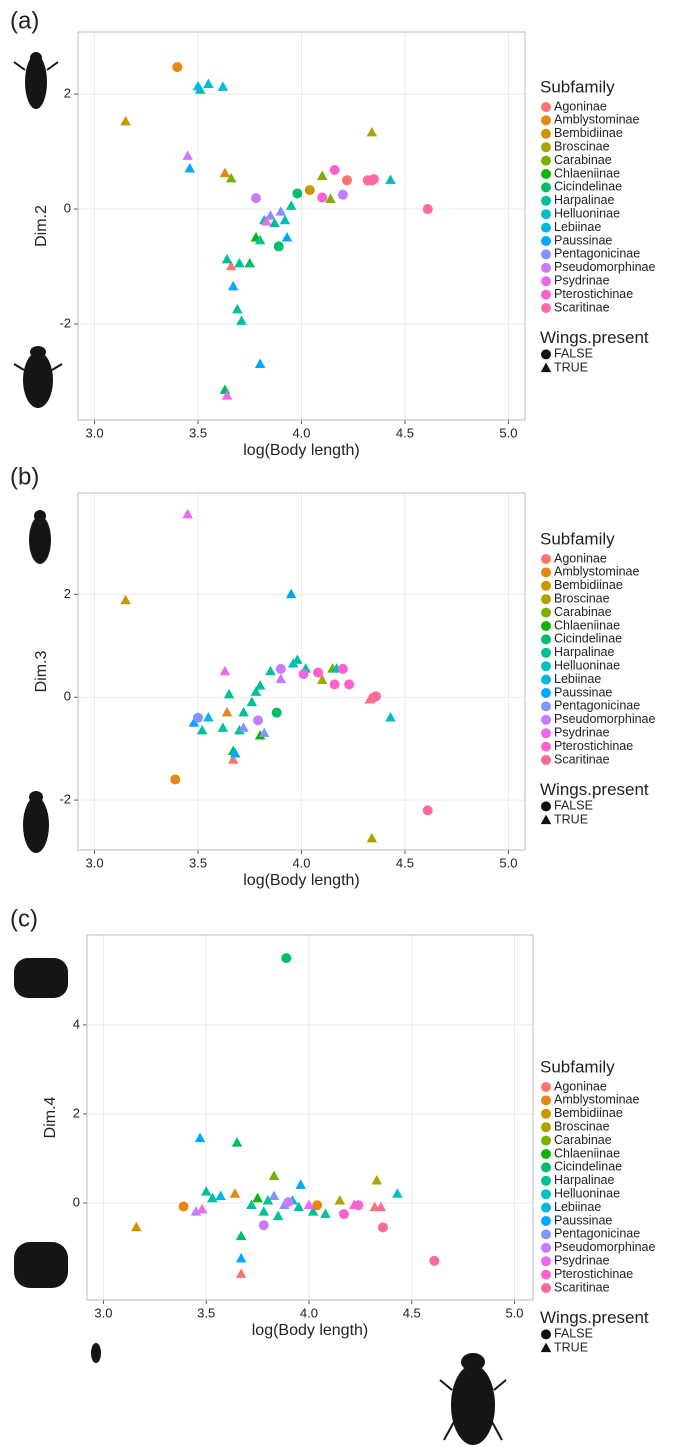  Describe the element at coordinates (508, 862) in the screenshot. I see `x-tick-label: 5.0` at that location.